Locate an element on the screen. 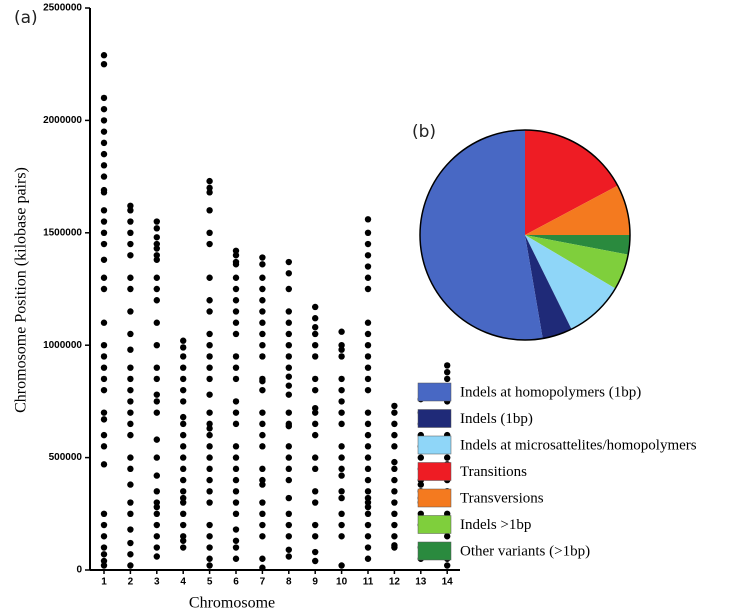  x-tick-label: 8 is located at coordinates (289, 582).